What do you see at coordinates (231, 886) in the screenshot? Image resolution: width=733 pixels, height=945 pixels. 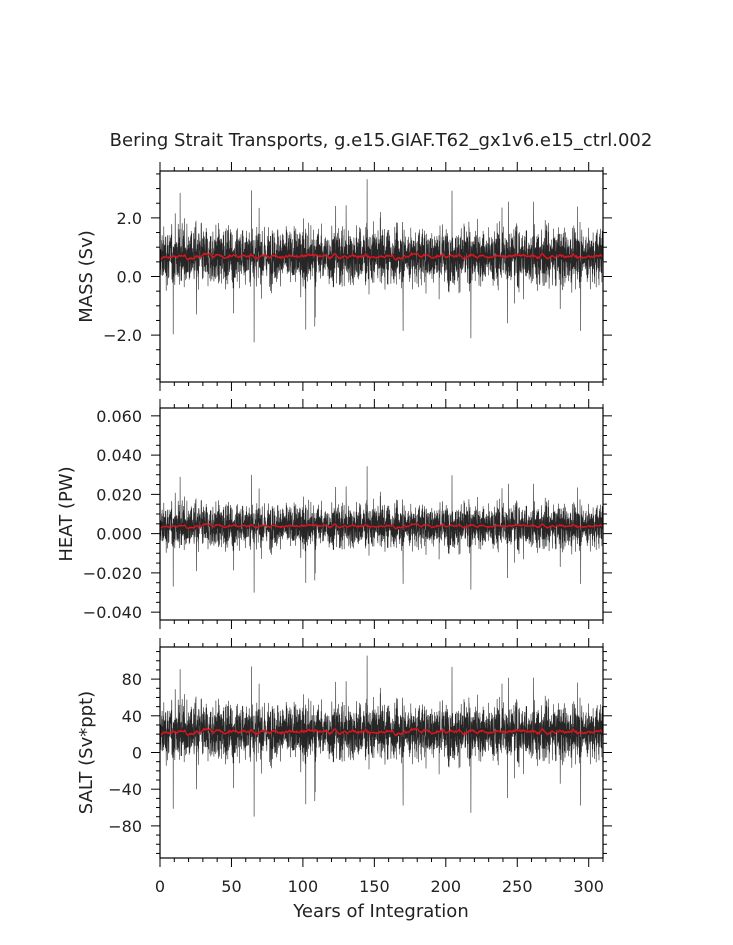 I see `x-tick-label: 50` at bounding box center [231, 886].